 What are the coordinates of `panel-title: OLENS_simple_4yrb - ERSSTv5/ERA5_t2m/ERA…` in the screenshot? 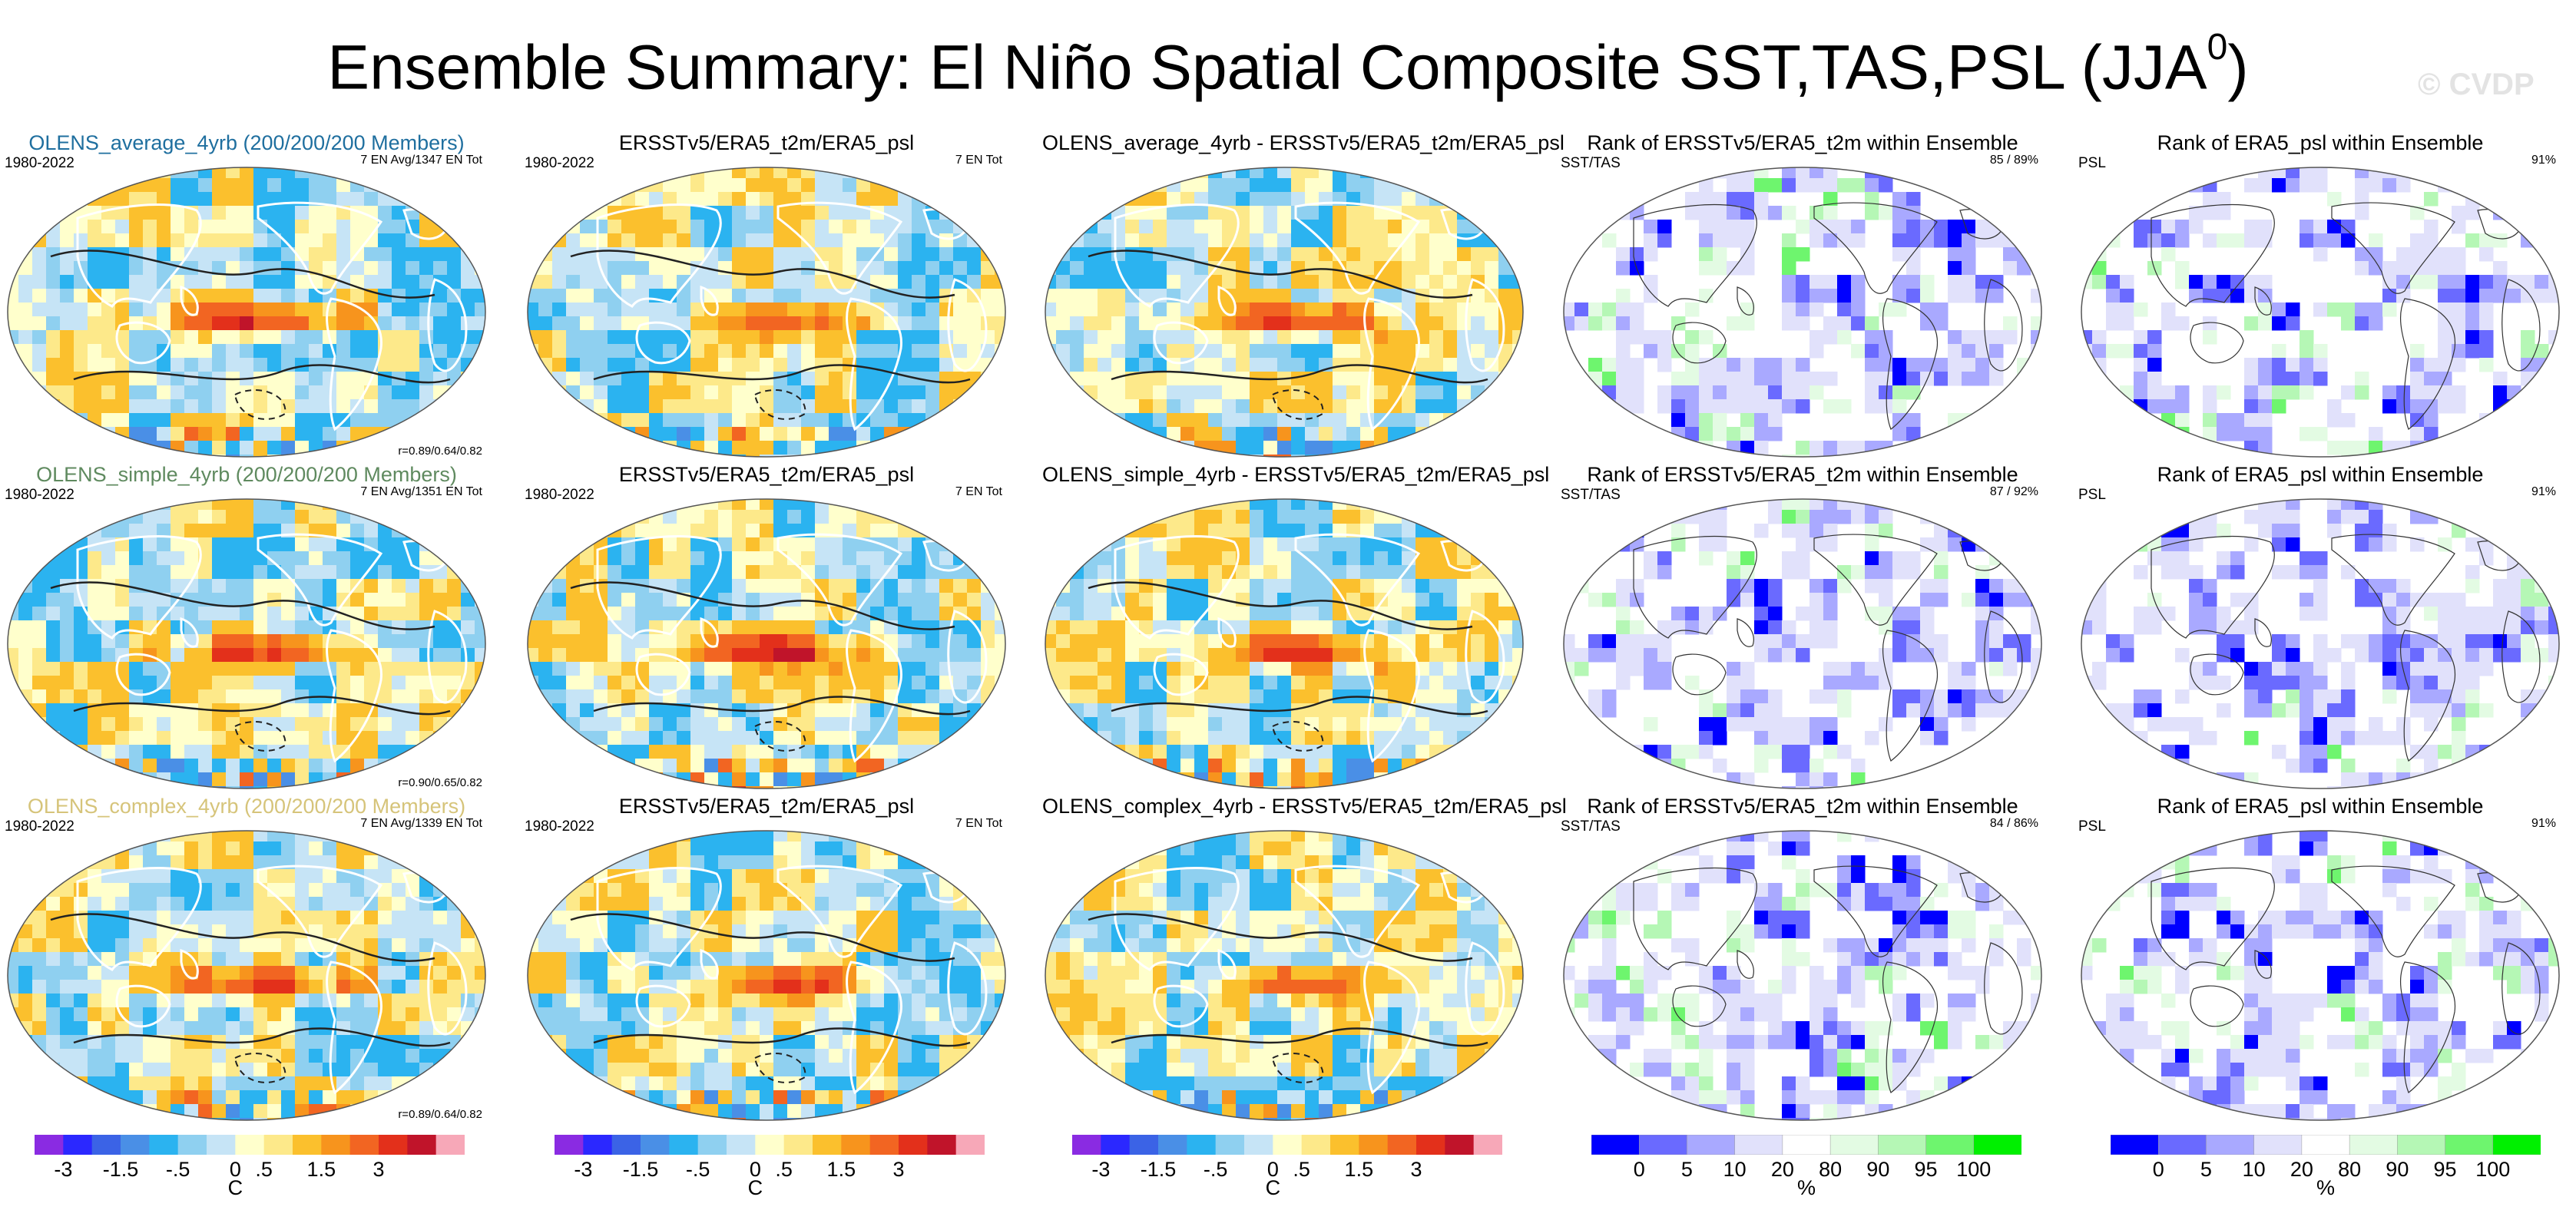 It's located at (1296, 474).